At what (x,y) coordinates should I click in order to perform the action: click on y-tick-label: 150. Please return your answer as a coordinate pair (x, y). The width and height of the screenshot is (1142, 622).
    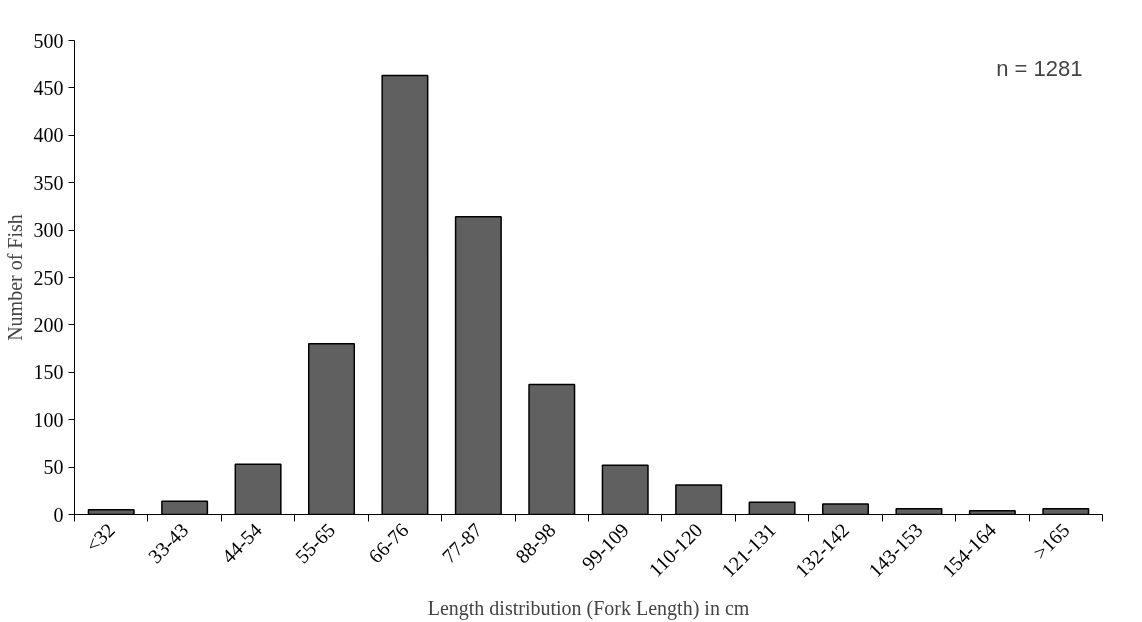
    Looking at the image, I should click on (48, 372).